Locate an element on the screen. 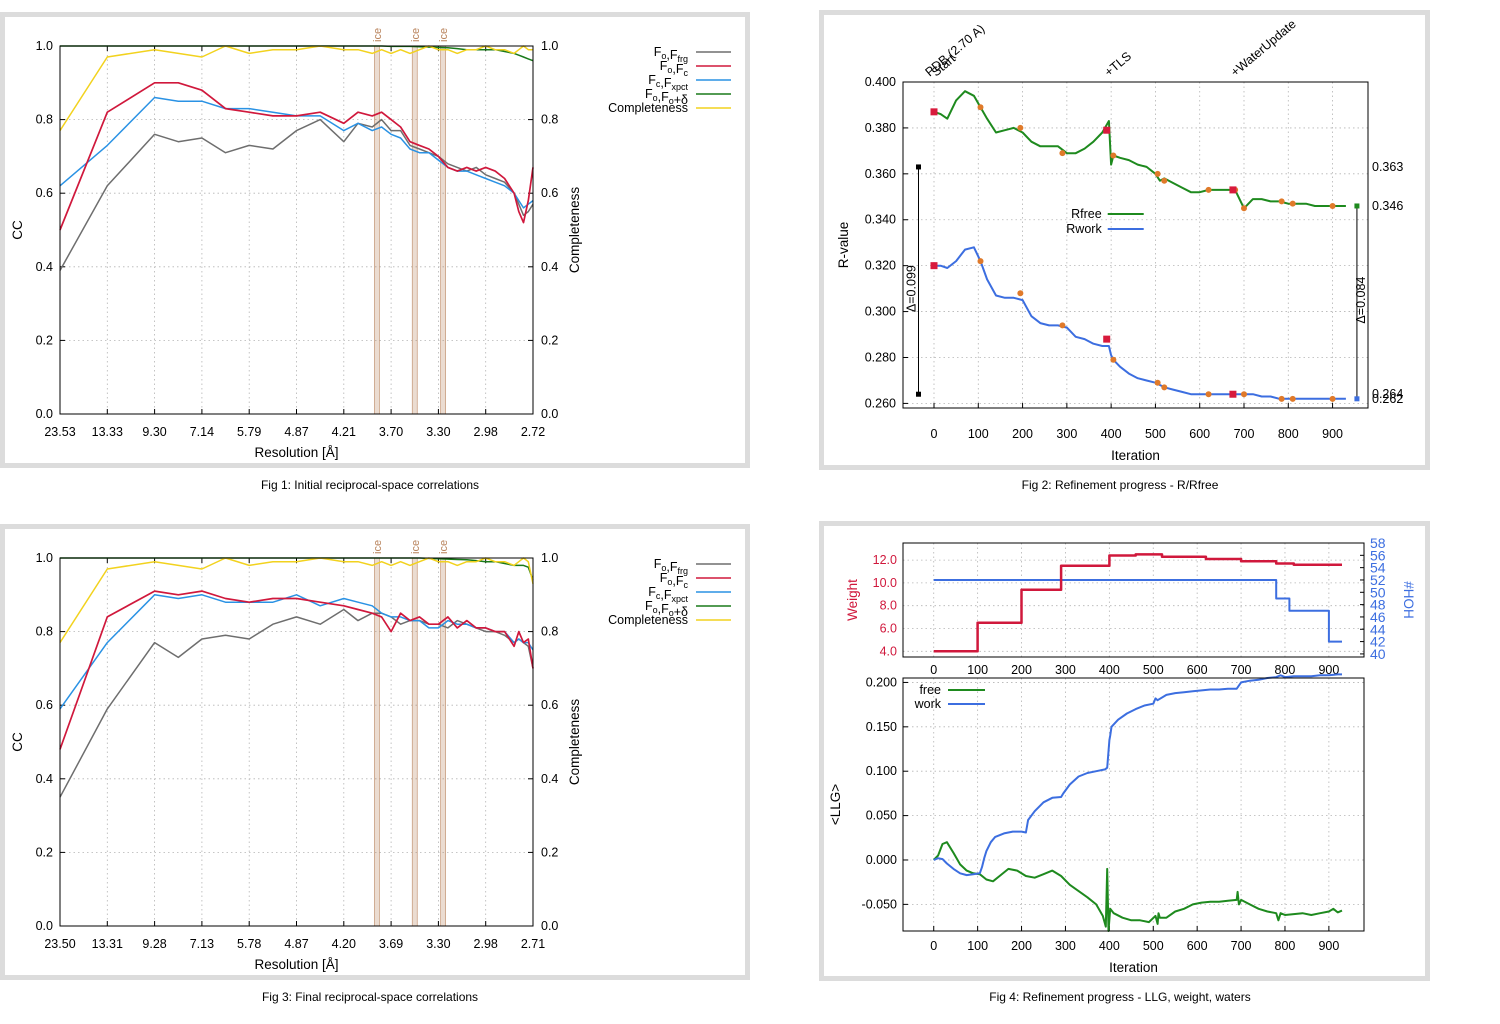 The width and height of the screenshot is (1500, 1024). fig4-top-xtick-label: 300 is located at coordinates (1065, 670).